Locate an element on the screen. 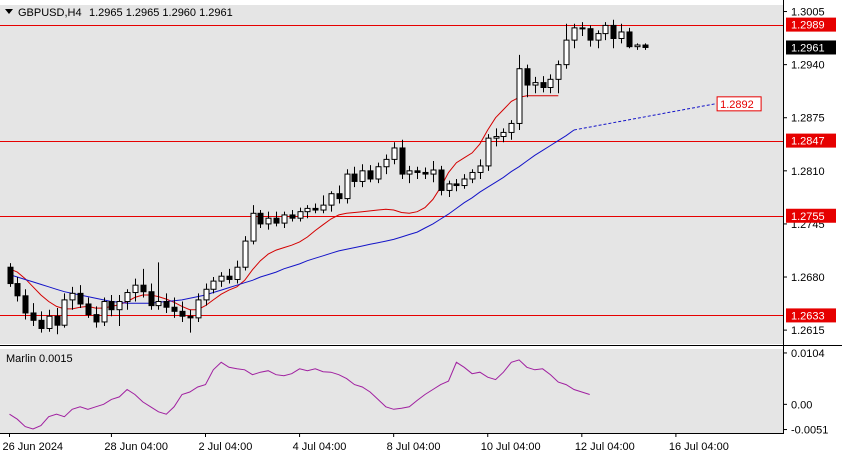 The width and height of the screenshot is (842, 462). oscillator-tick-label: -0.0051 is located at coordinates (809, 431).